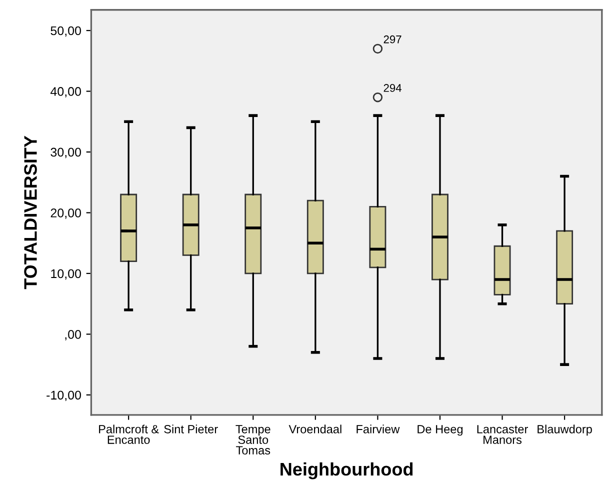 Image resolution: width=608 pixels, height=494 pixels. I want to click on annotation: 297, so click(393, 39).